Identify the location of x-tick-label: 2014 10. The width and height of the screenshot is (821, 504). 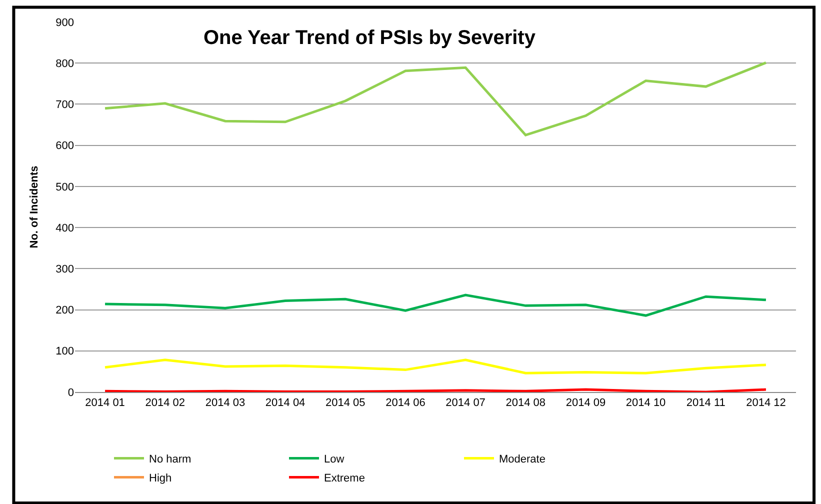
(646, 403).